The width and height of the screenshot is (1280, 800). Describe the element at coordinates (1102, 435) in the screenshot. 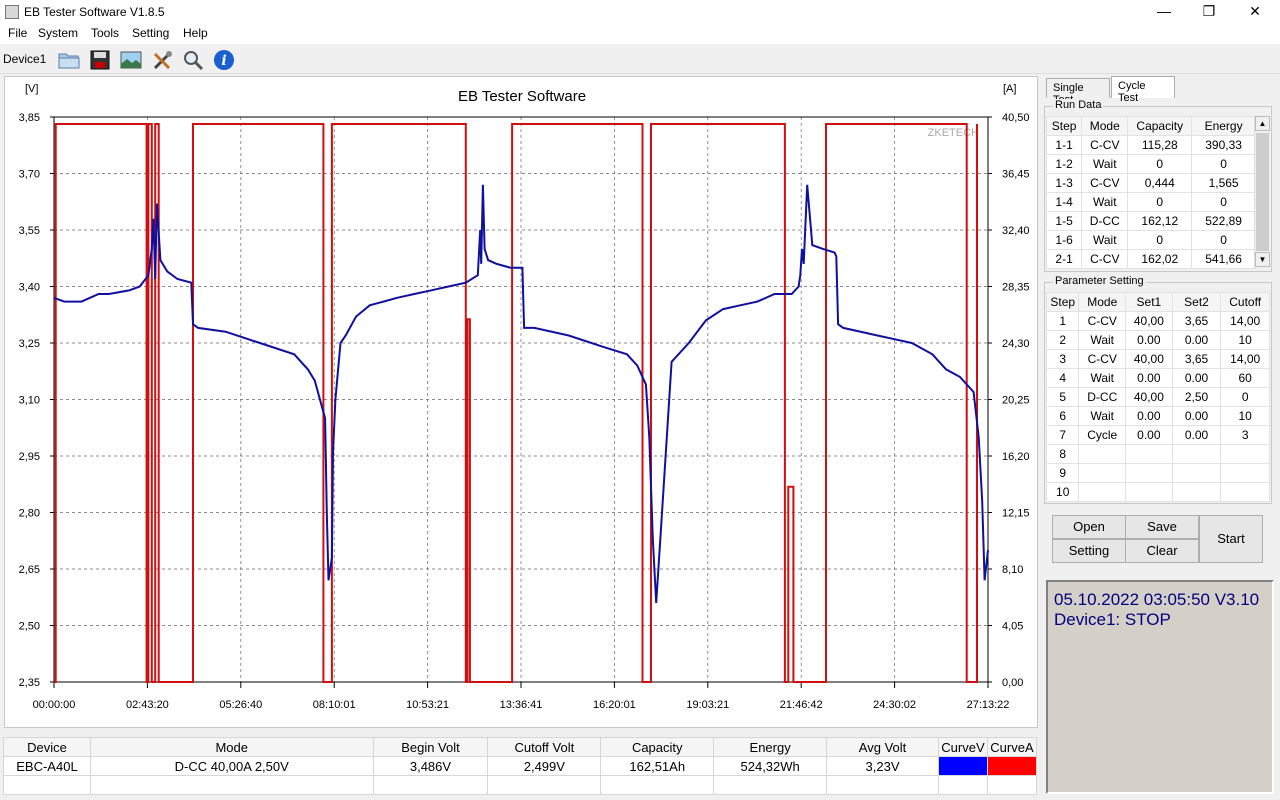

I see `cell: Cycle` at that location.